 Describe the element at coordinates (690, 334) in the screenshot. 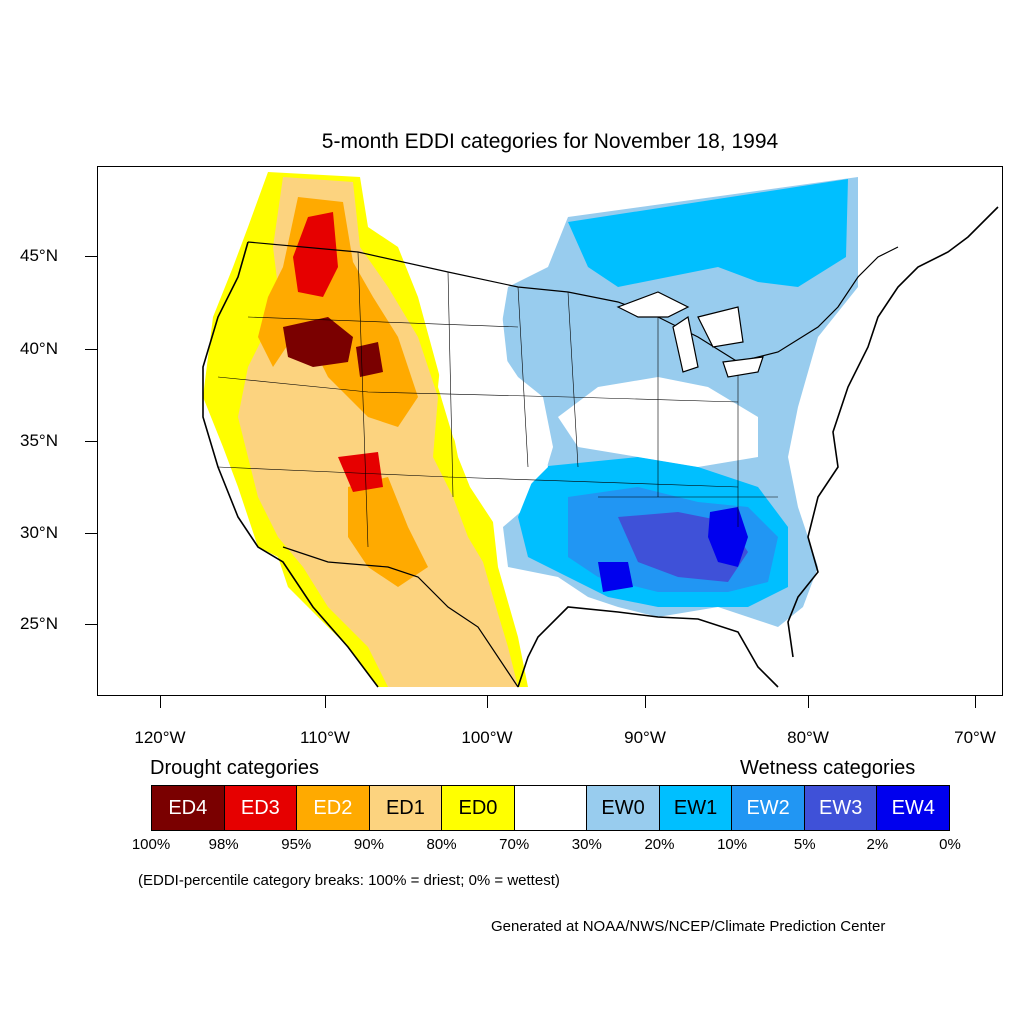

I see `great-lakes` at that location.